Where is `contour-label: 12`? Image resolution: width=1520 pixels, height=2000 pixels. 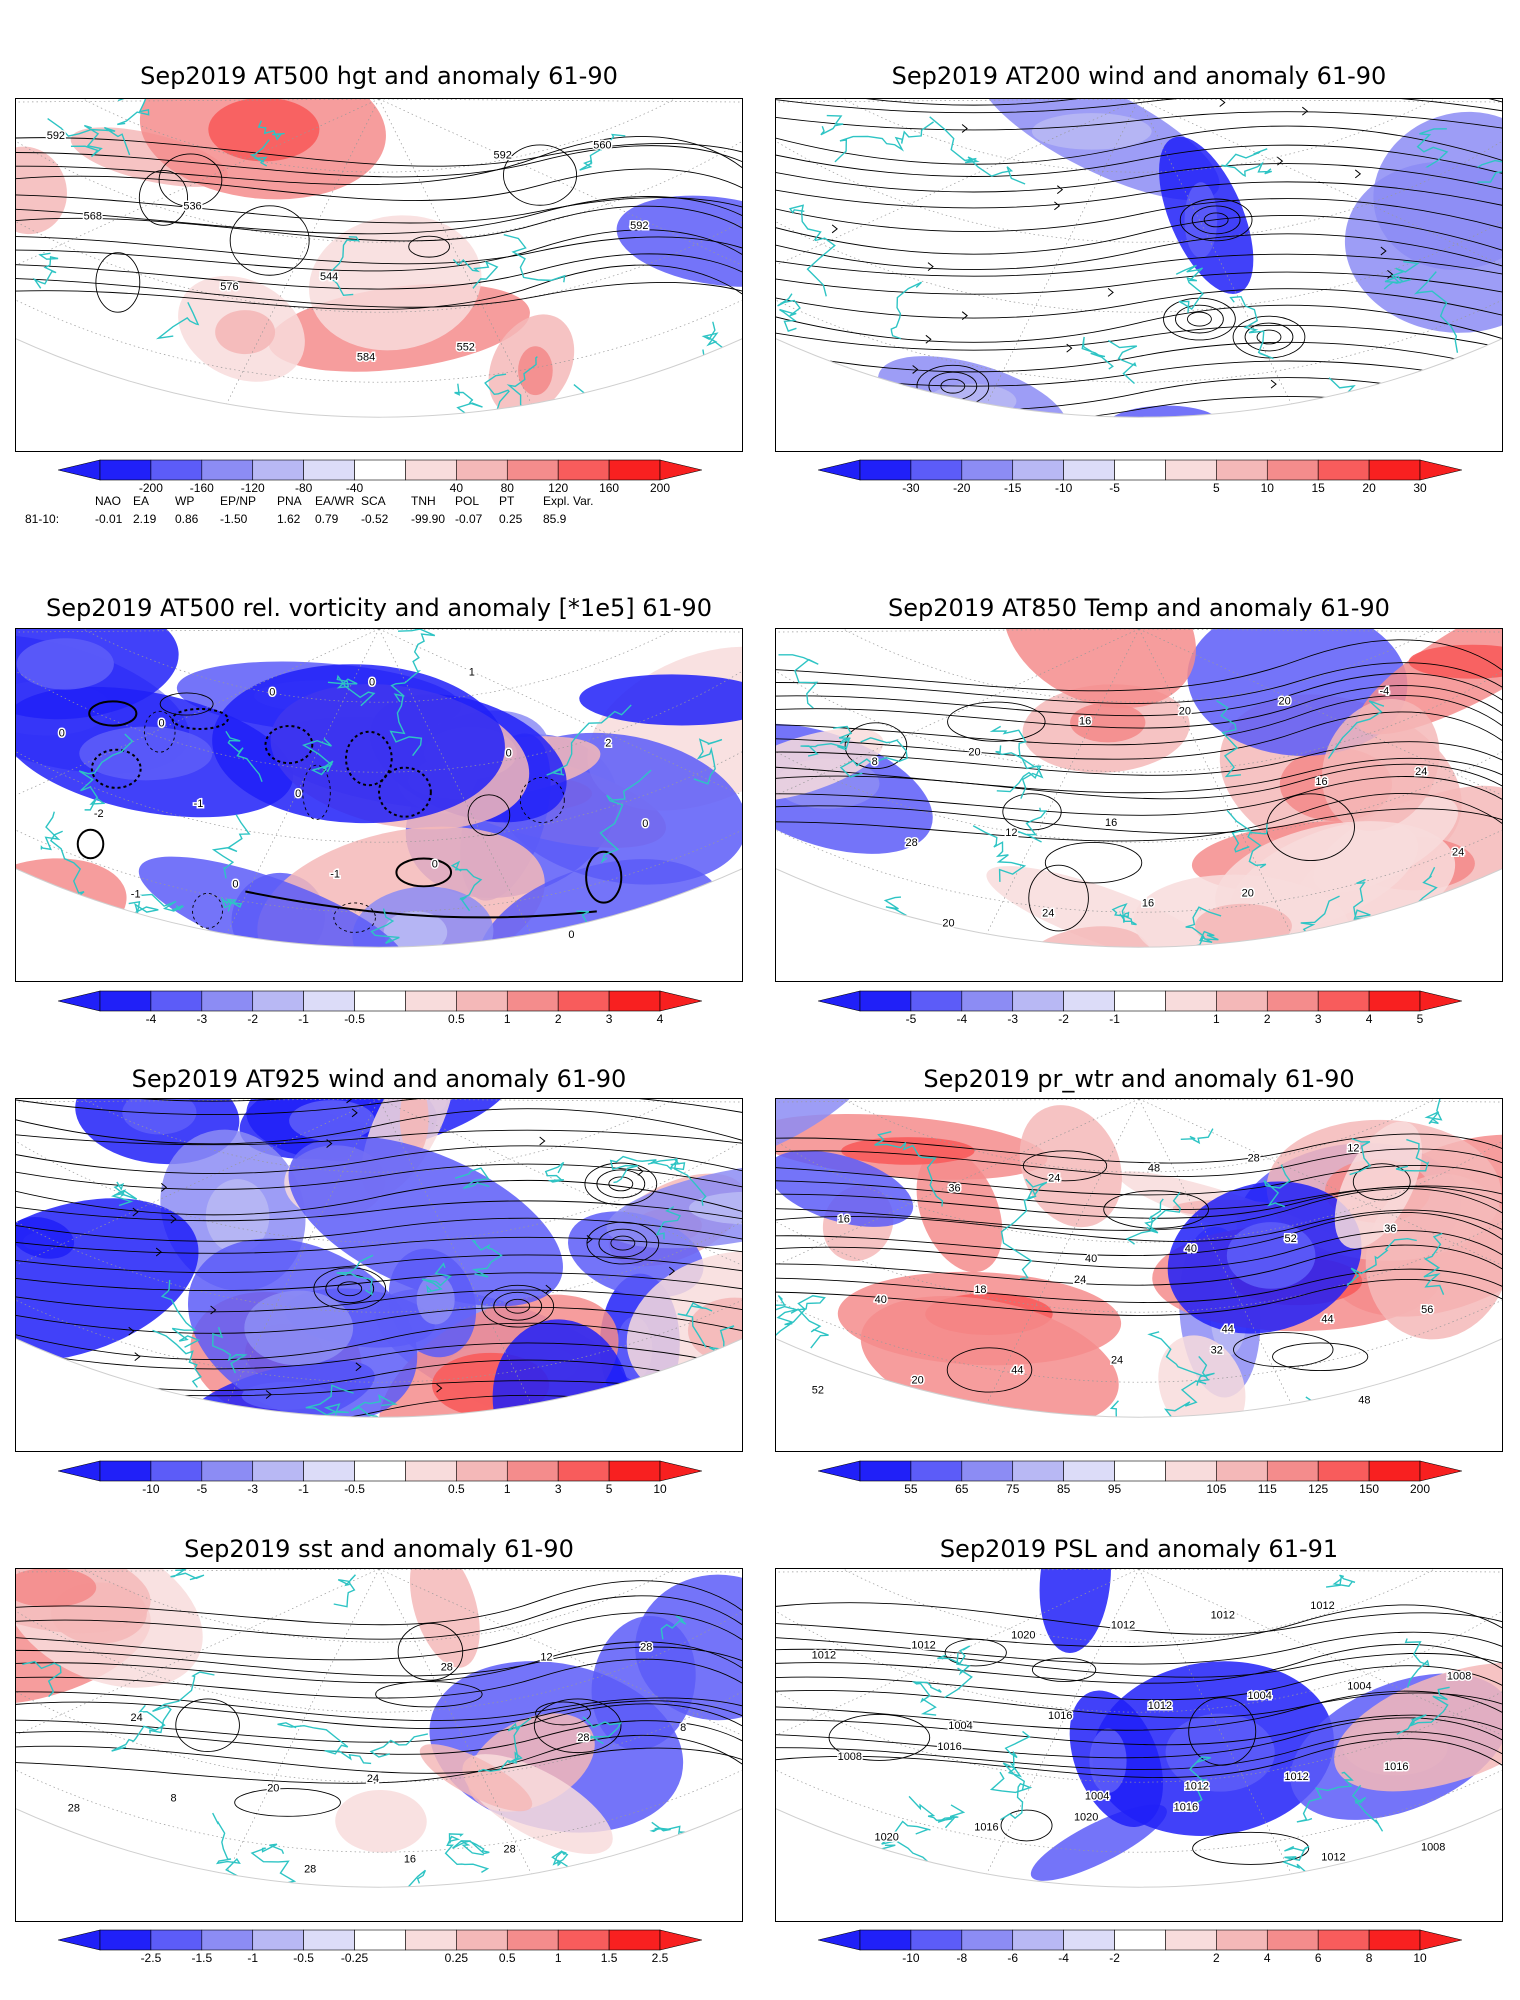 contour-label: 12 is located at coordinates (1353, 1149).